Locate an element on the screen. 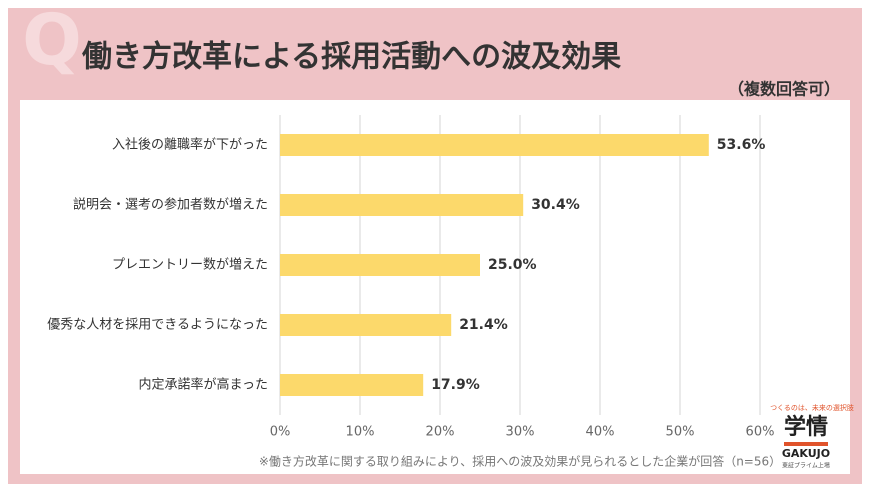  value-label: 21.4% is located at coordinates (483, 325).